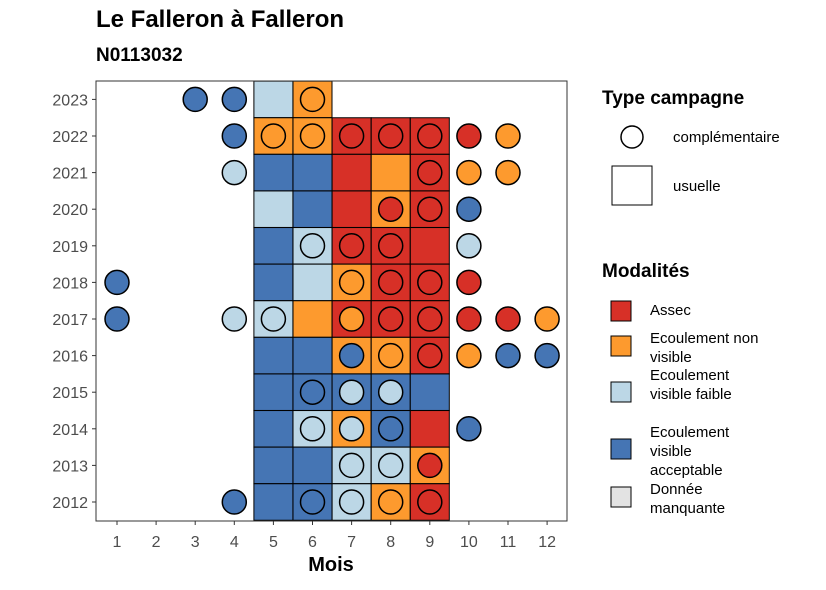 The height and width of the screenshot is (590, 826). I want to click on y-tick-label: 2015, so click(70, 393).